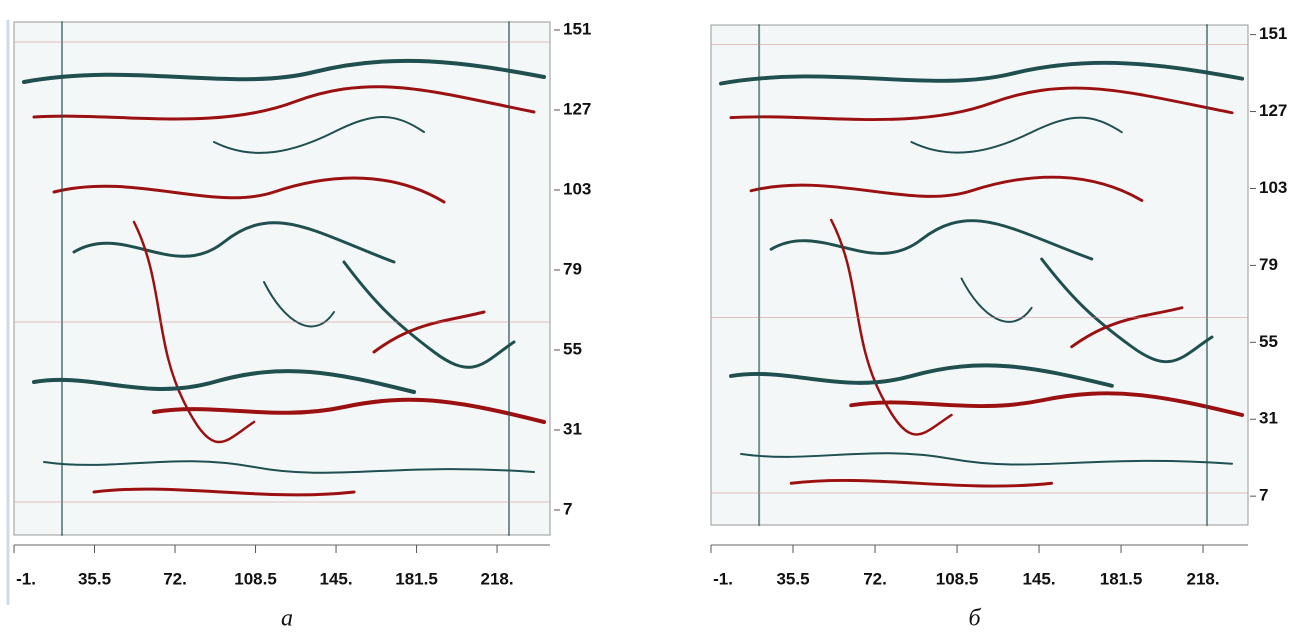 The height and width of the screenshot is (635, 1293). I want to click on caption: а, so click(287, 619).